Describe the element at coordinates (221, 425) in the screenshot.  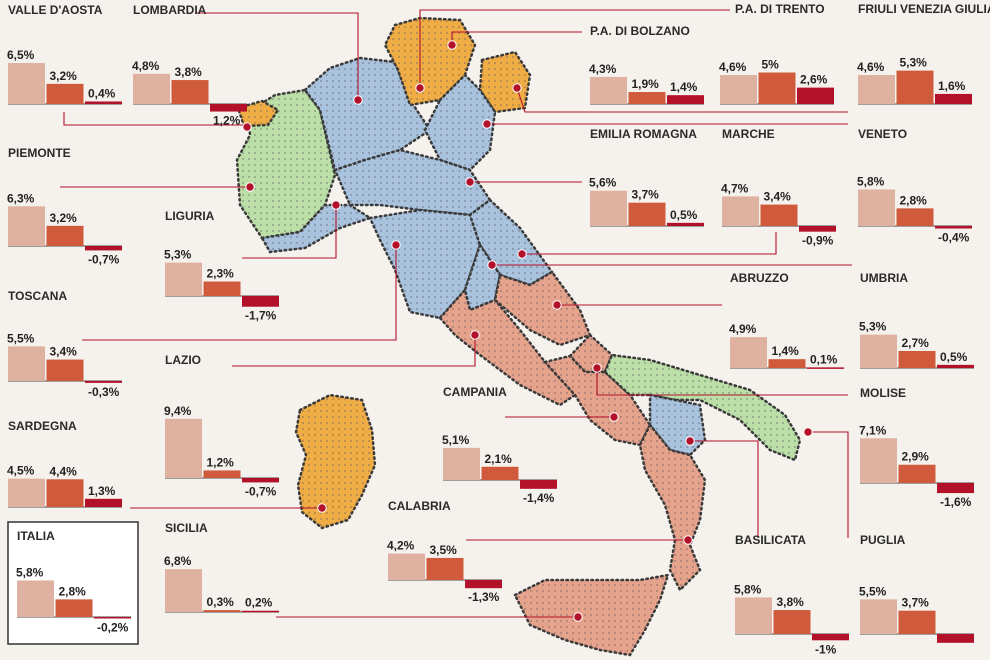
I see `panel-lazio: LAZIO 9,4% 1,2% -0,7%` at that location.